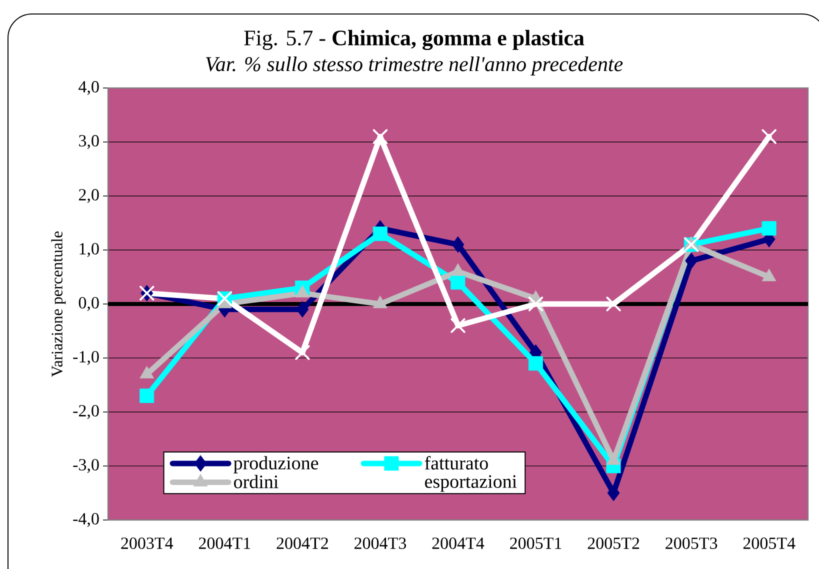 The image size is (819, 569). What do you see at coordinates (89, 250) in the screenshot?
I see `y-tick-label: 1,0` at bounding box center [89, 250].